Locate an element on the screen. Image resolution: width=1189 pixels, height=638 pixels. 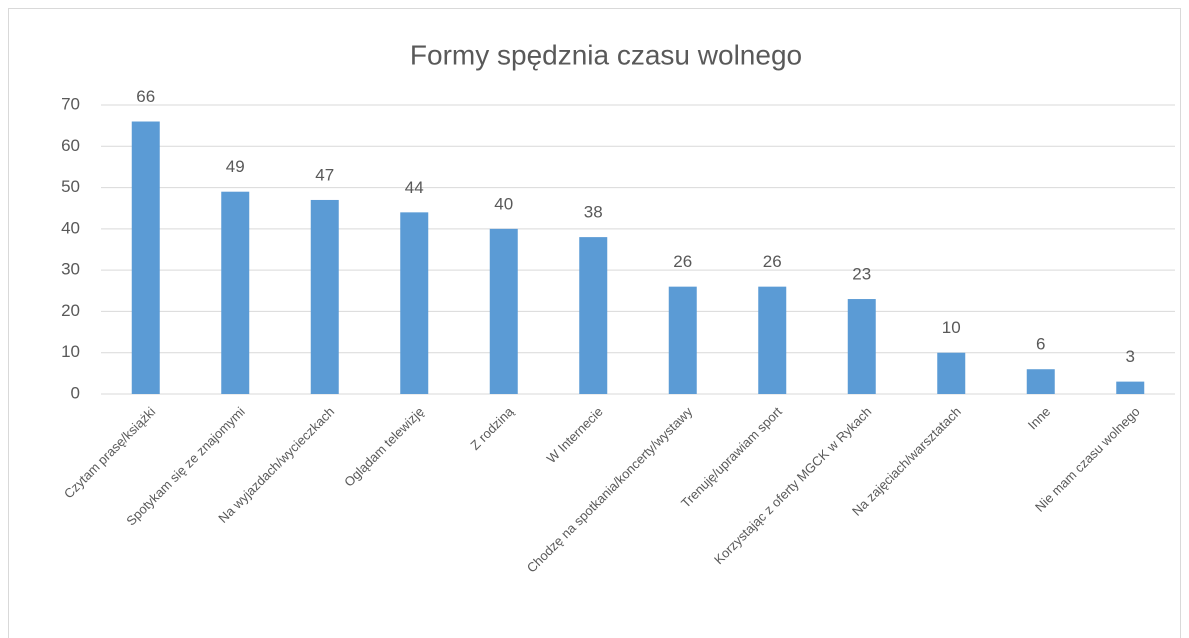
y-tick-label: 60 is located at coordinates (70, 145).